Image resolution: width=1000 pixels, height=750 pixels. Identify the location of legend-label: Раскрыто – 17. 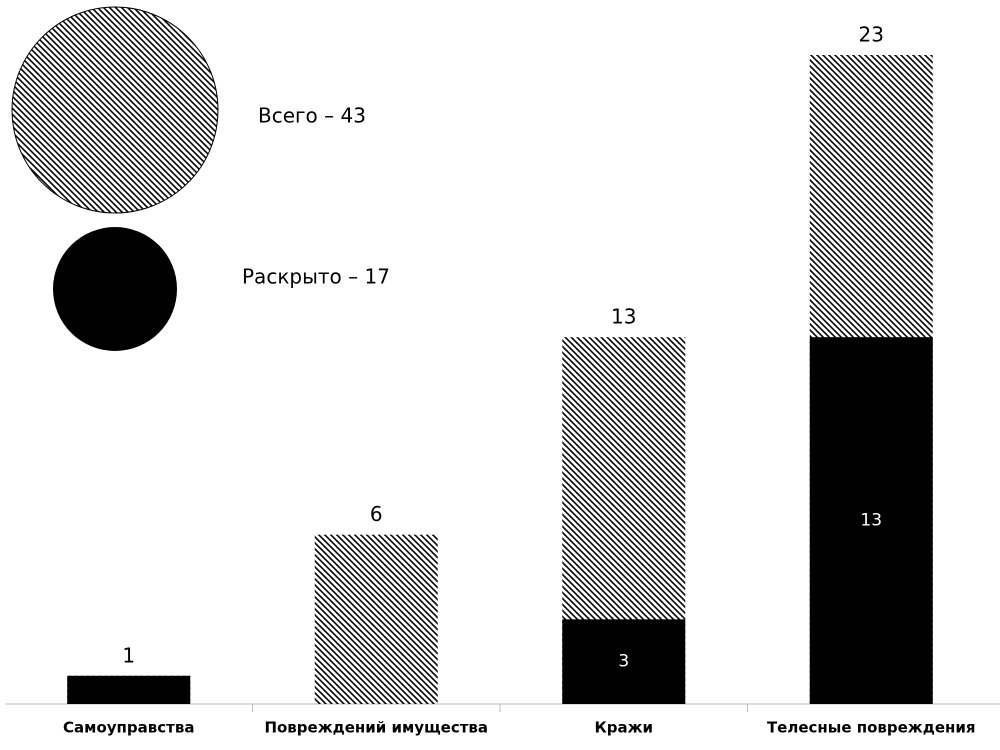
(316, 277).